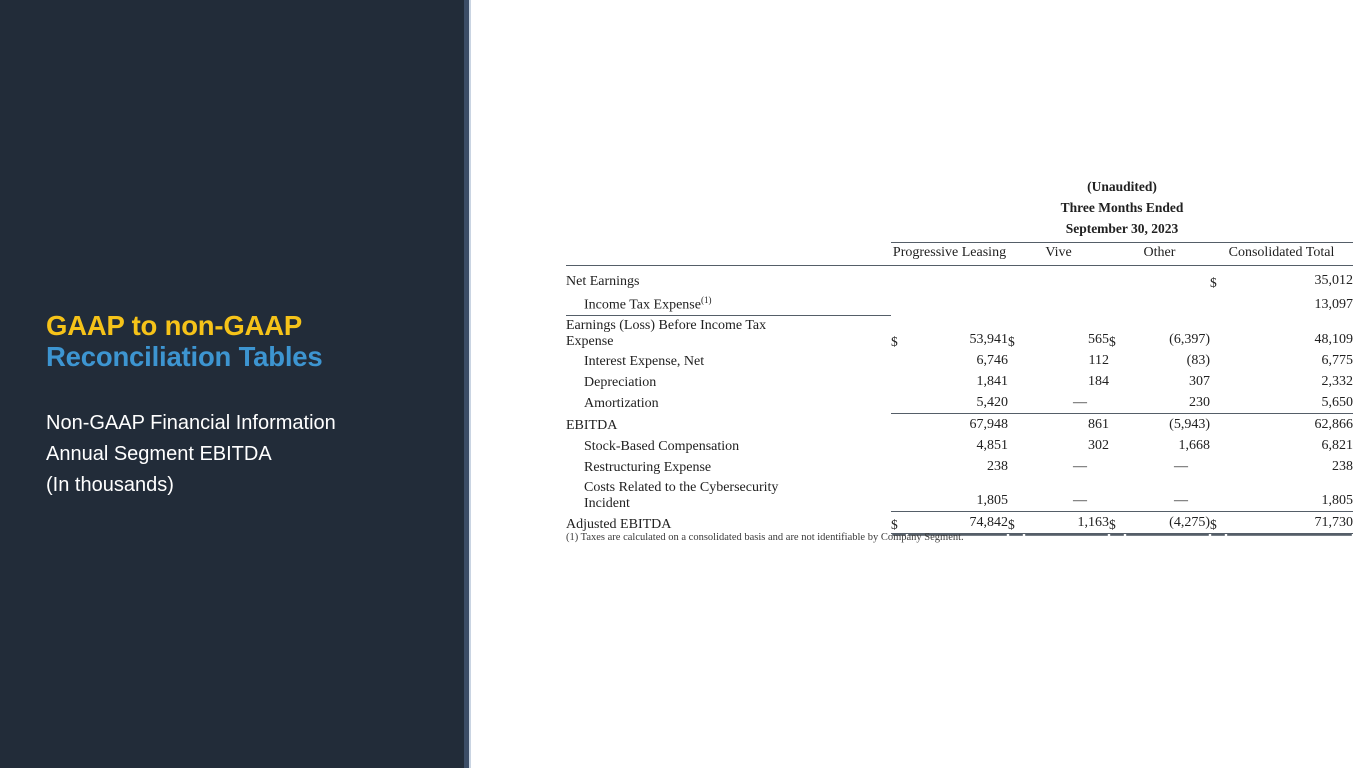  Describe the element at coordinates (1098, 360) in the screenshot. I see `row-value-vive: 112` at that location.